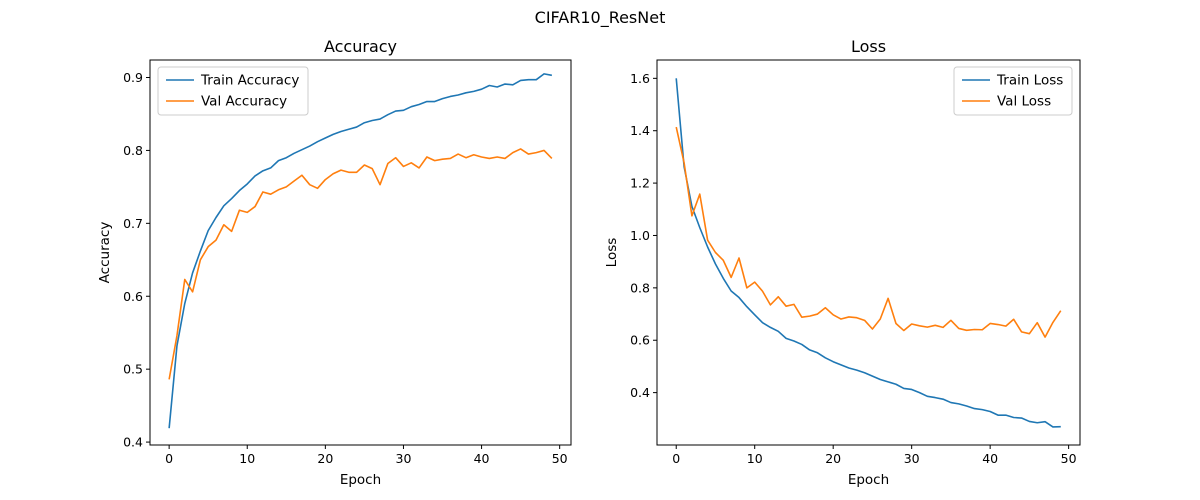  Describe the element at coordinates (133, 77) in the screenshot. I see `y-tick-label: 0.9` at that location.